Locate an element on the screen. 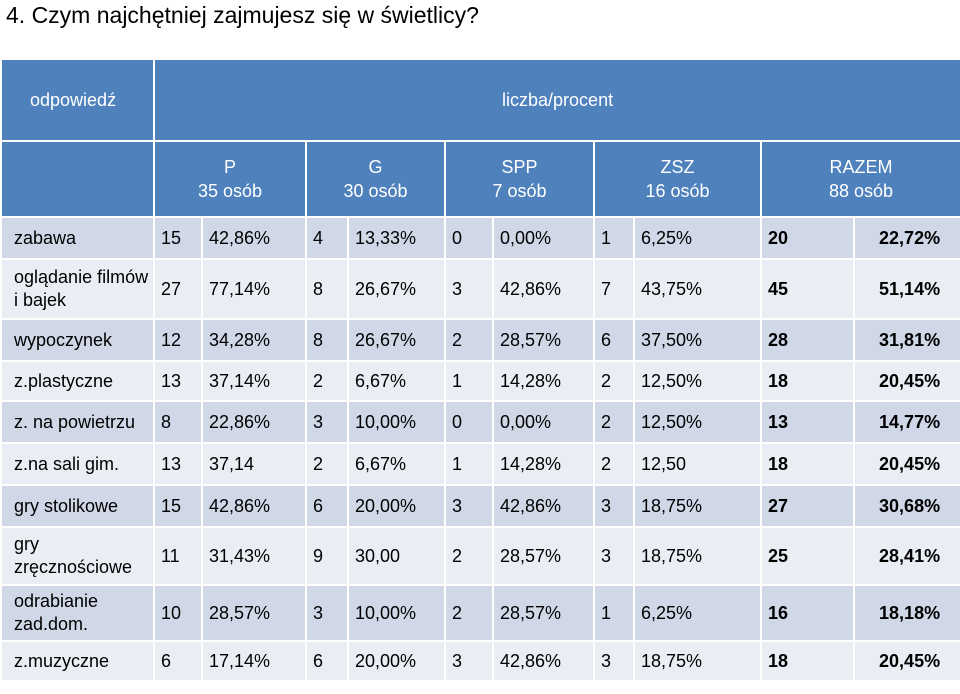 The height and width of the screenshot is (694, 960). g-count: 9 is located at coordinates (327, 556).